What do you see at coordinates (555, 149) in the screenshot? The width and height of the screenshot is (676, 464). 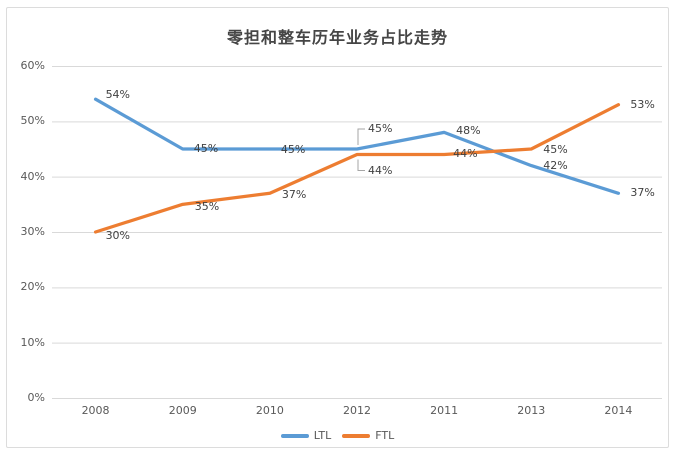 I see `data-label-ftl: 45%` at bounding box center [555, 149].